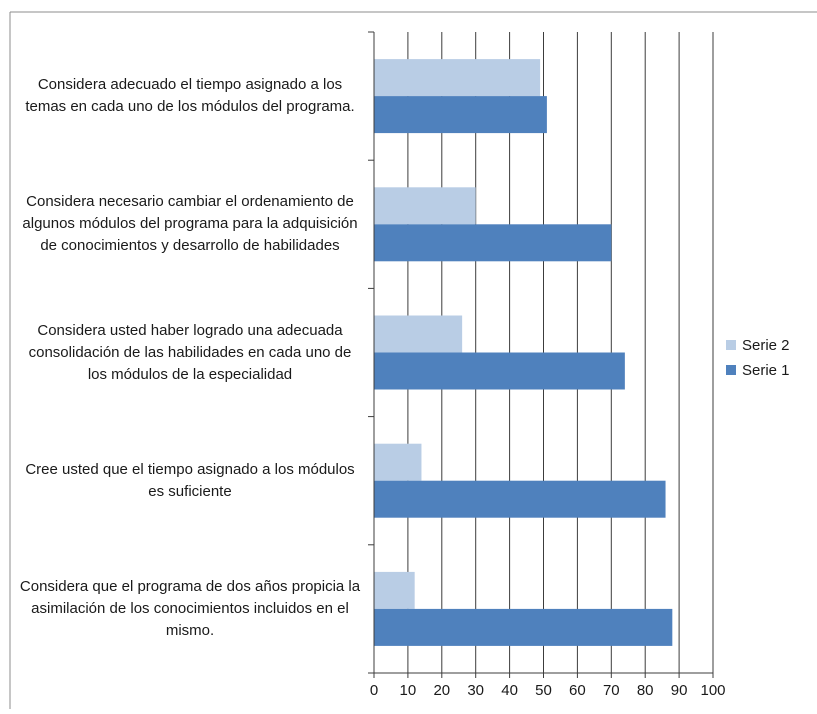  Describe the element at coordinates (441, 690) in the screenshot. I see `x-tick-label: 20` at that location.